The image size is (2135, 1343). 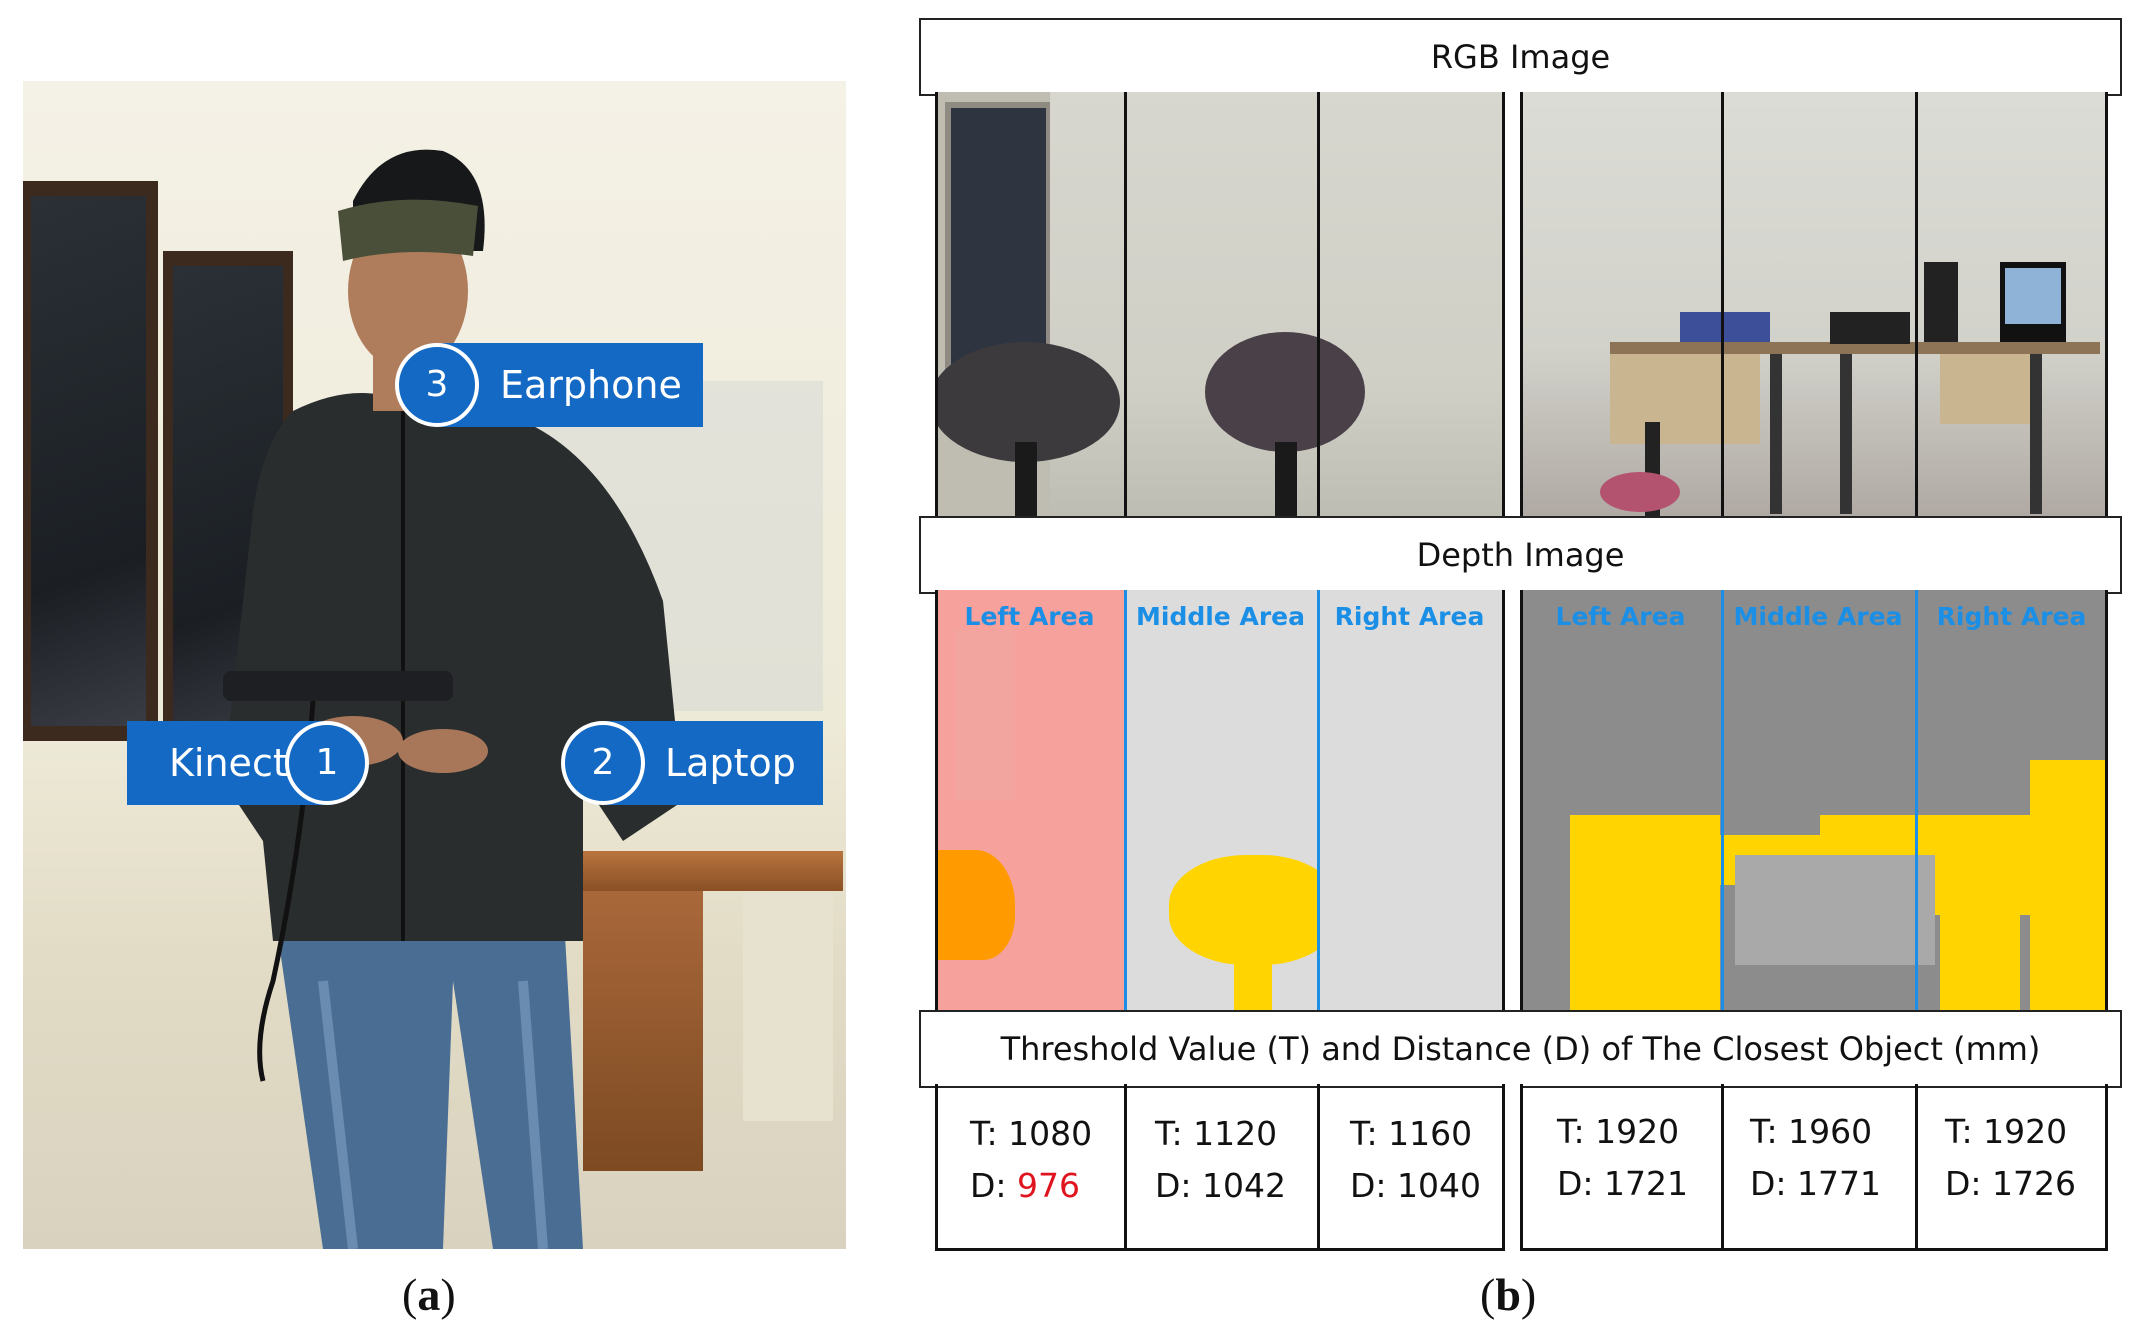 I want to click on earphone-number-badge: 3, so click(x=437, y=385).